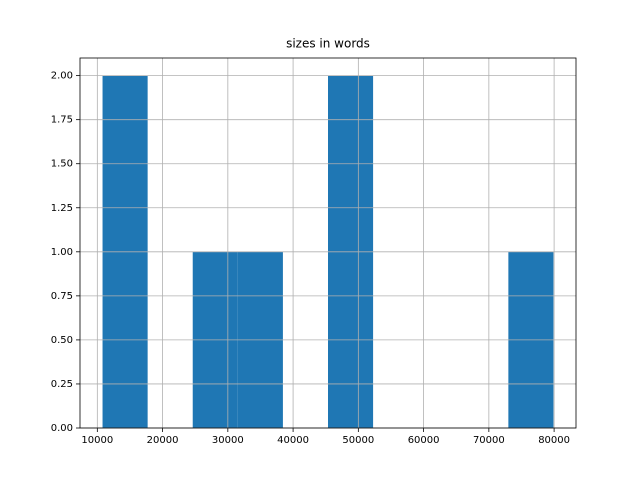 The height and width of the screenshot is (480, 640). I want to click on y-tick-label: 1.00, so click(62, 252).